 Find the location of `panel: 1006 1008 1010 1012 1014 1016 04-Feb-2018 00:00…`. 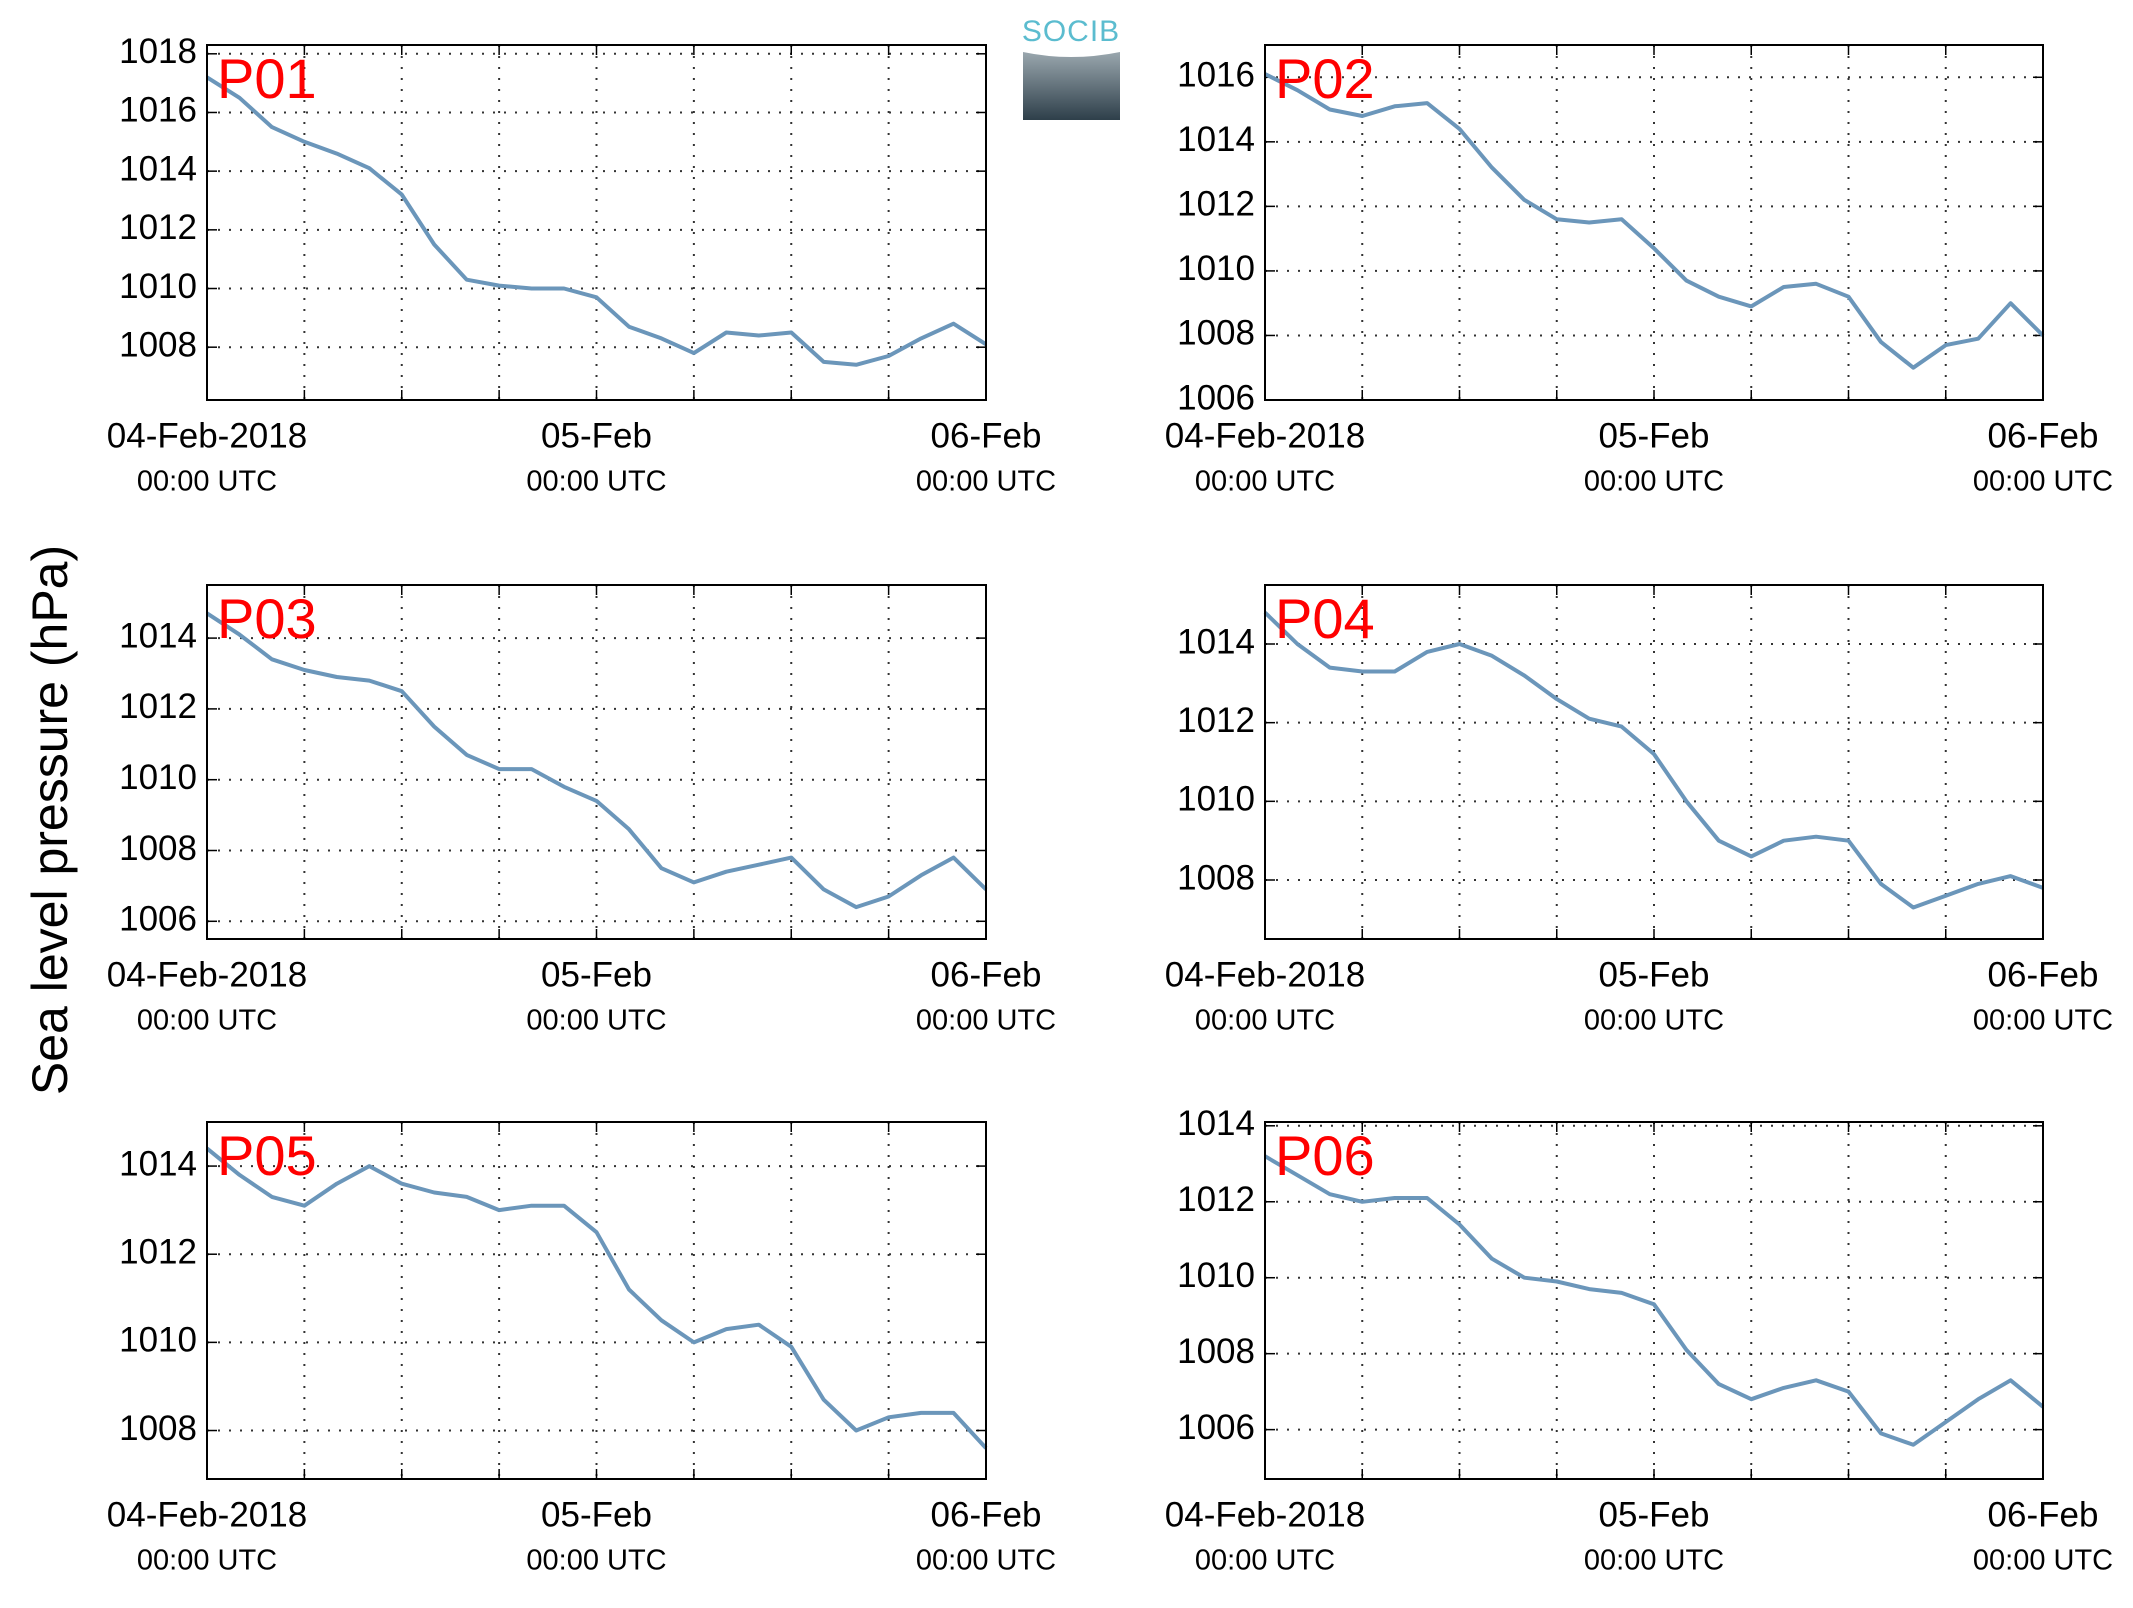

panel: 1006 1008 1010 1012 1014 1016 04-Feb-2018 00:00… is located at coordinates (1639, 271).